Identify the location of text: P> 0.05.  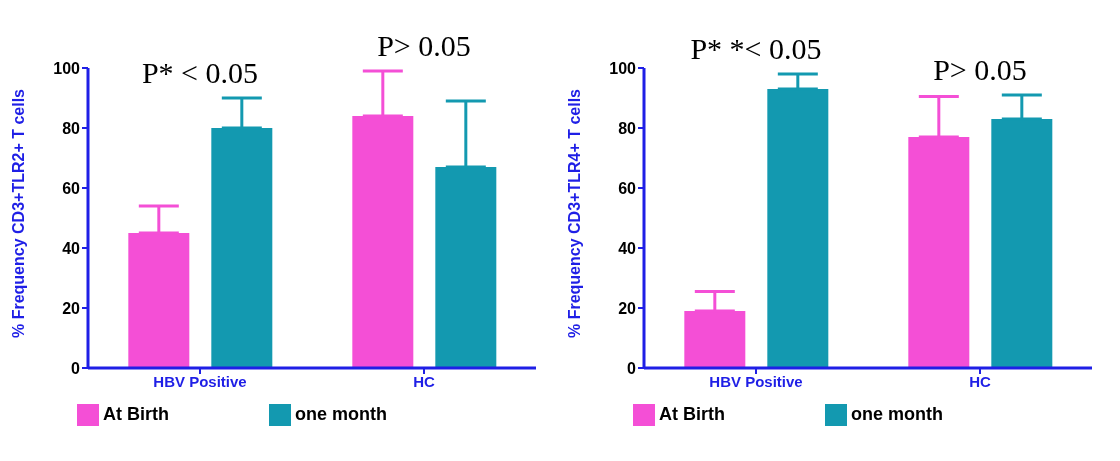
(424, 46).